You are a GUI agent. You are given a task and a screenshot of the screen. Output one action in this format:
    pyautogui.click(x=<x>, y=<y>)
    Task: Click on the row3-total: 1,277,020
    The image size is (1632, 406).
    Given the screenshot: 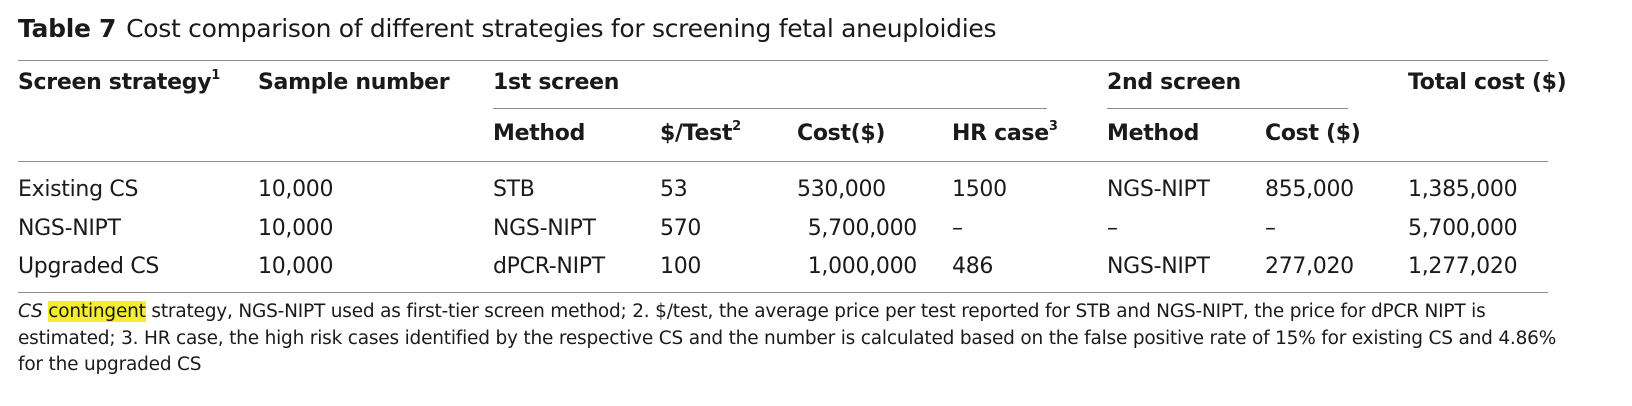 What is the action you would take?
    pyautogui.click(x=1463, y=266)
    